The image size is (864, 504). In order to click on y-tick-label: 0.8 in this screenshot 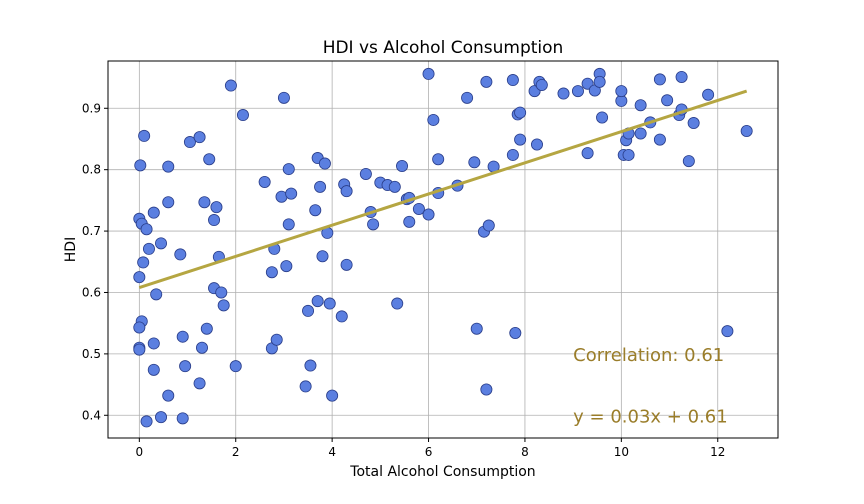, I will do `click(91, 170)`.